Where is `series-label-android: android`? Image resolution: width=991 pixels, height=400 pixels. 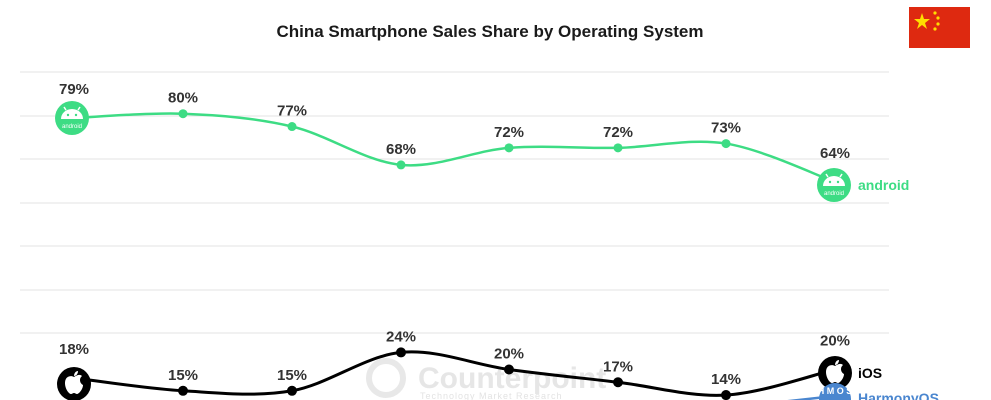 series-label-android: android is located at coordinates (883, 185).